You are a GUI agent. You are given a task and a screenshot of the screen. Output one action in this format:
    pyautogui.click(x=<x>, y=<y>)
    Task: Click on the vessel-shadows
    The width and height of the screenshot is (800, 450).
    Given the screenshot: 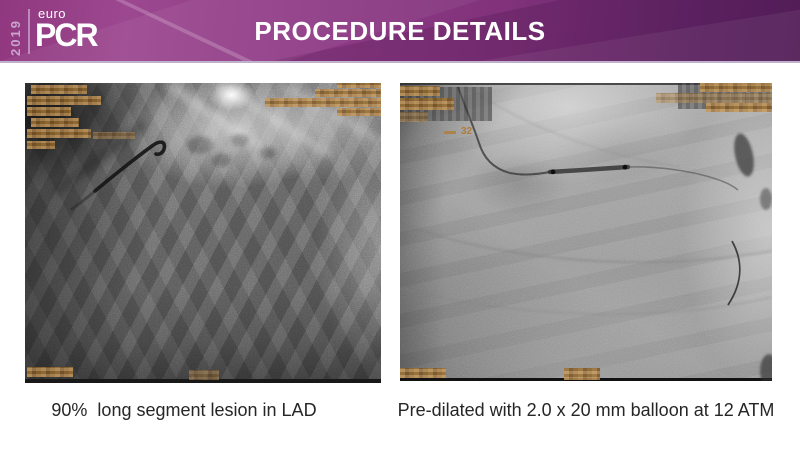 What is the action you would take?
    pyautogui.click(x=231, y=150)
    